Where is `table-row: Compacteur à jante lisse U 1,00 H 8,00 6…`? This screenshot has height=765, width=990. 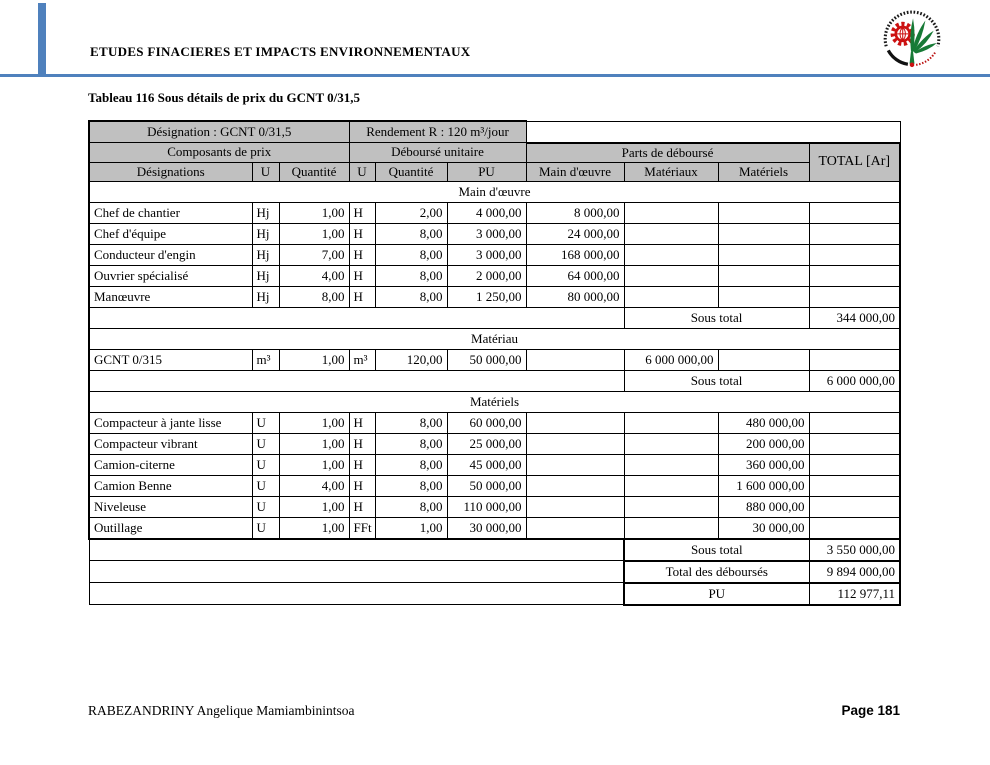 table-row: Compacteur à jante lisse U 1,00 H 8,00 6… is located at coordinates (495, 422).